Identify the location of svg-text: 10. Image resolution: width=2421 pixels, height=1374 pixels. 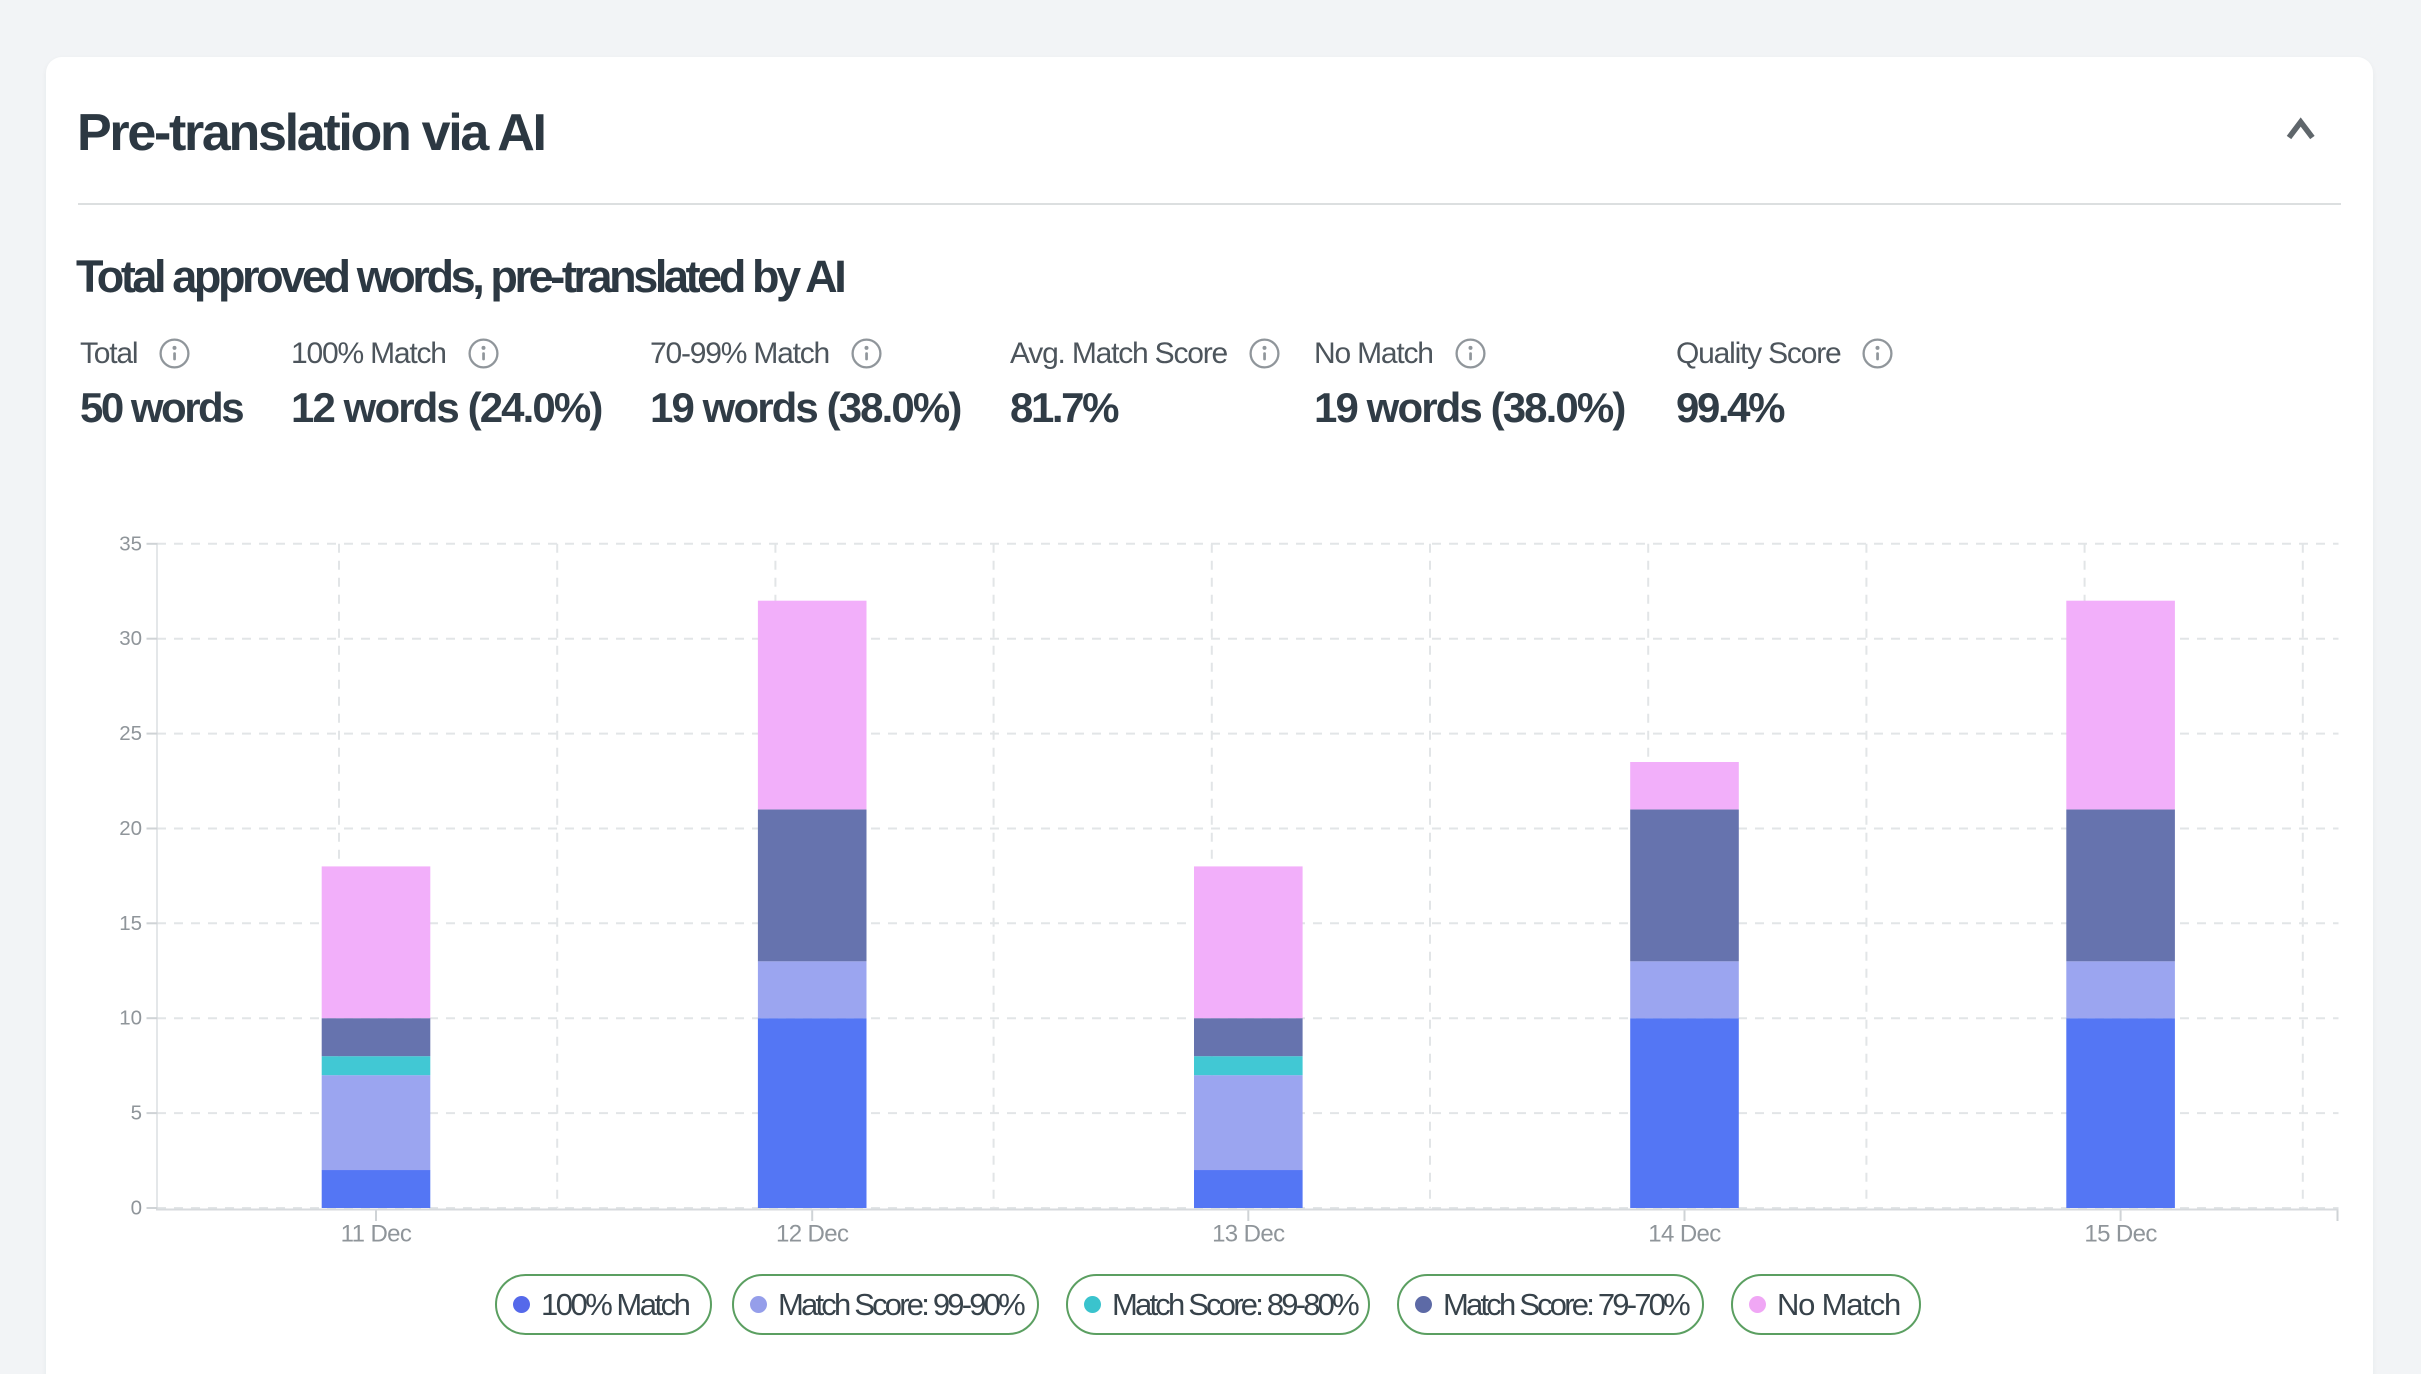
(130, 1018).